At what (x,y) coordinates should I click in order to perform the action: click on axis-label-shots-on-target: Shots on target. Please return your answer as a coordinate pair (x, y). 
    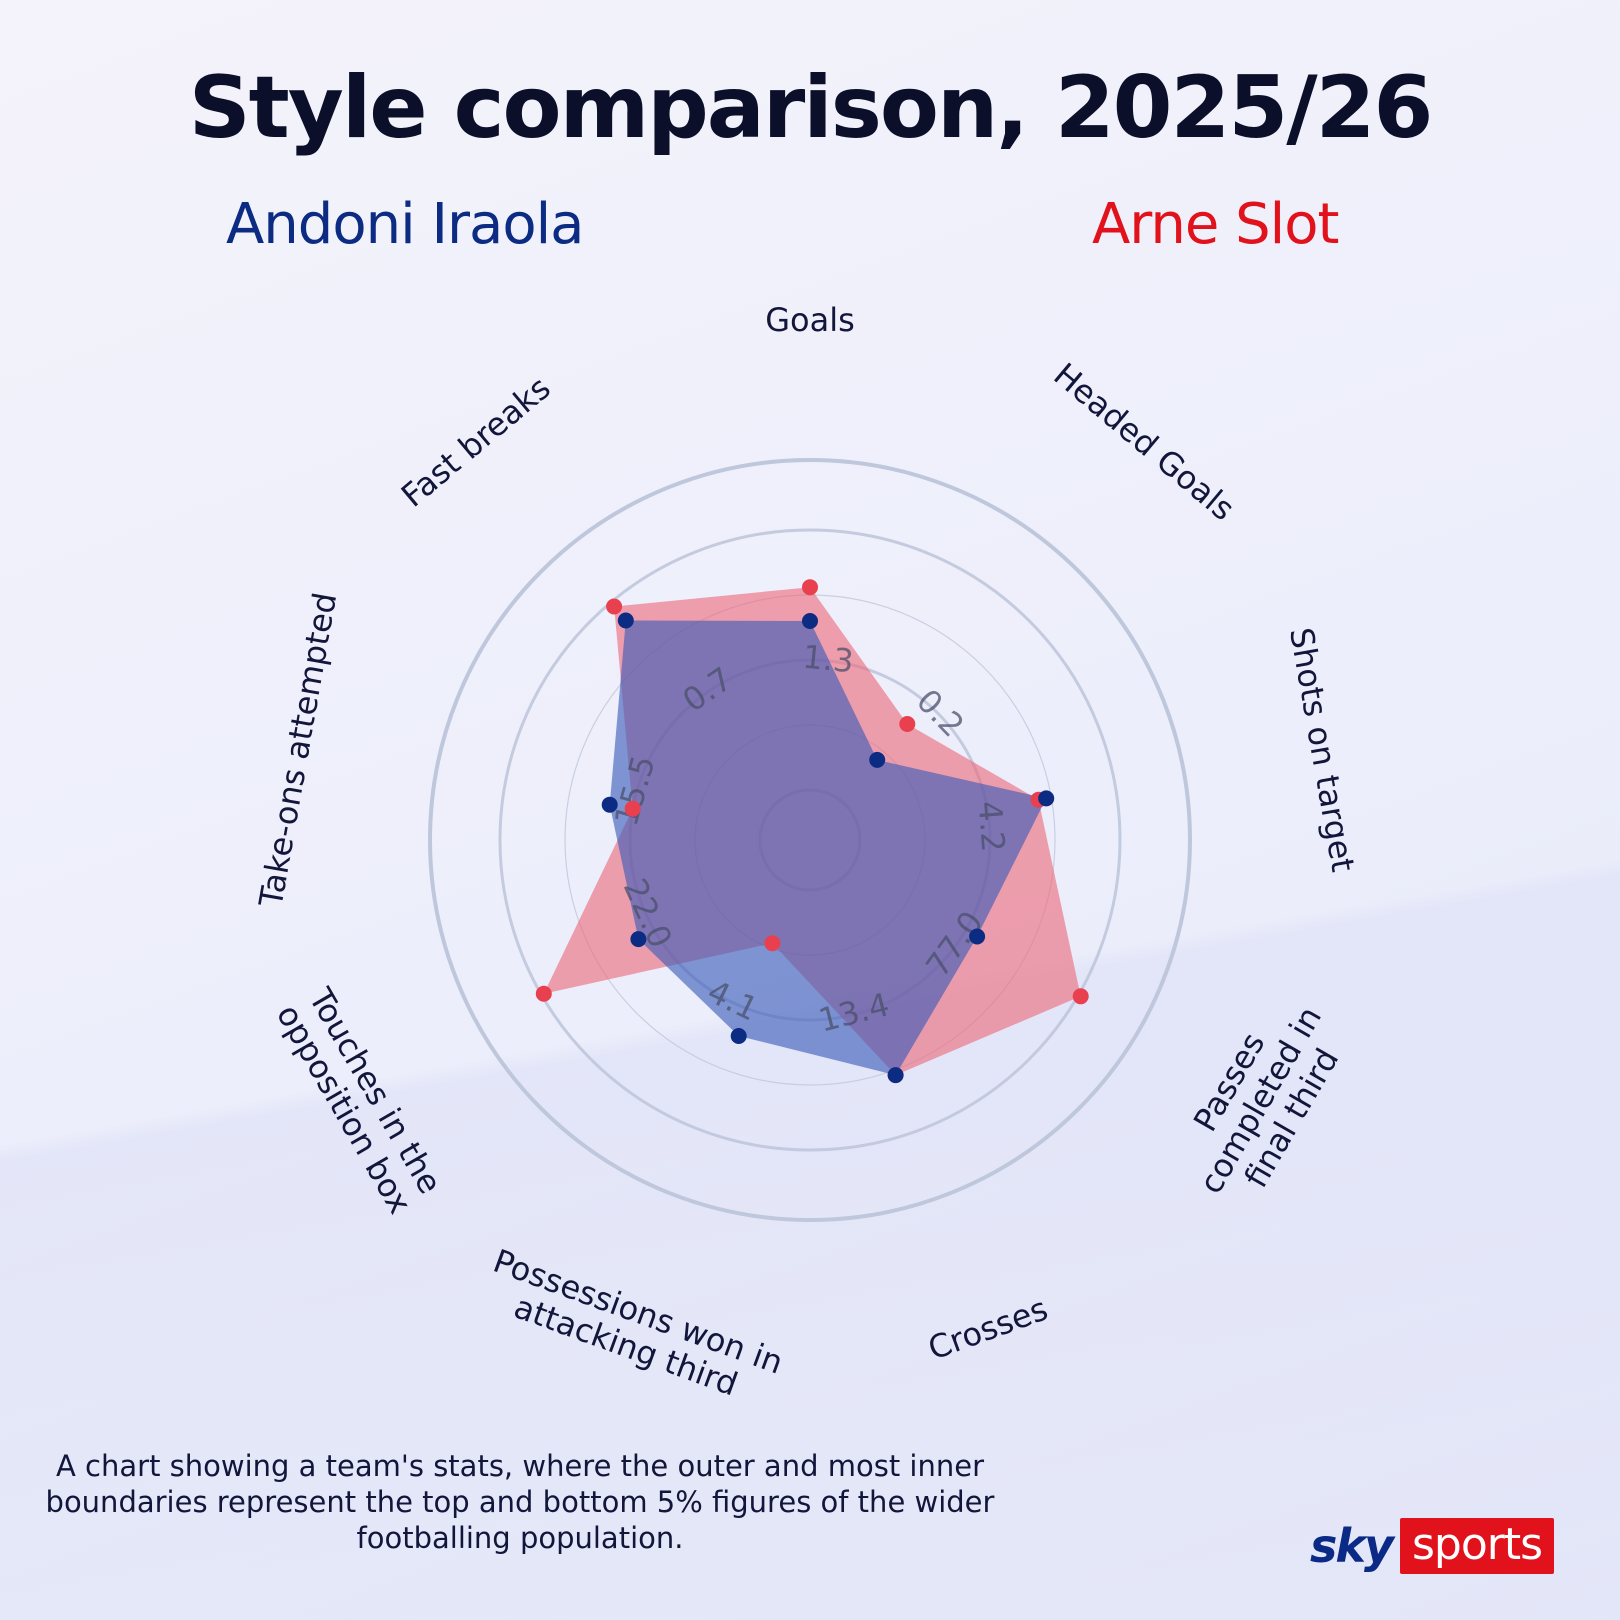
    Looking at the image, I should click on (1322, 750).